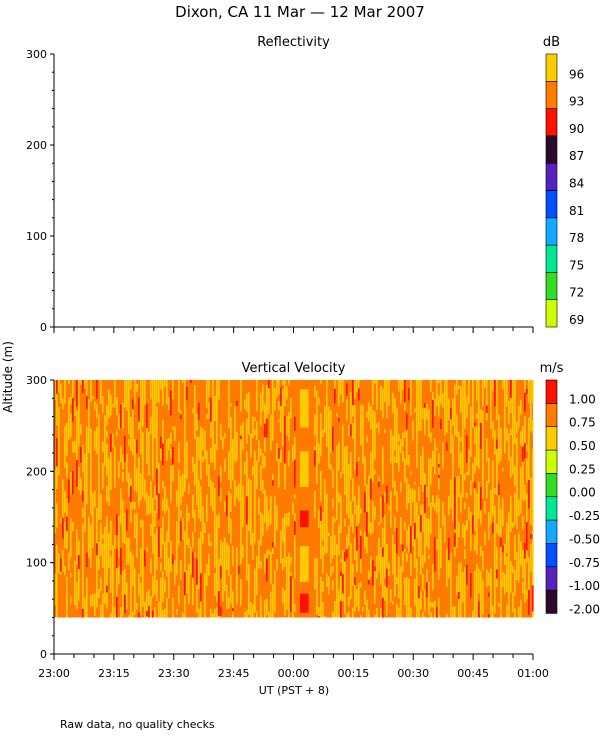  What do you see at coordinates (413, 673) in the screenshot?
I see `x-tick-label: 00:30` at bounding box center [413, 673].